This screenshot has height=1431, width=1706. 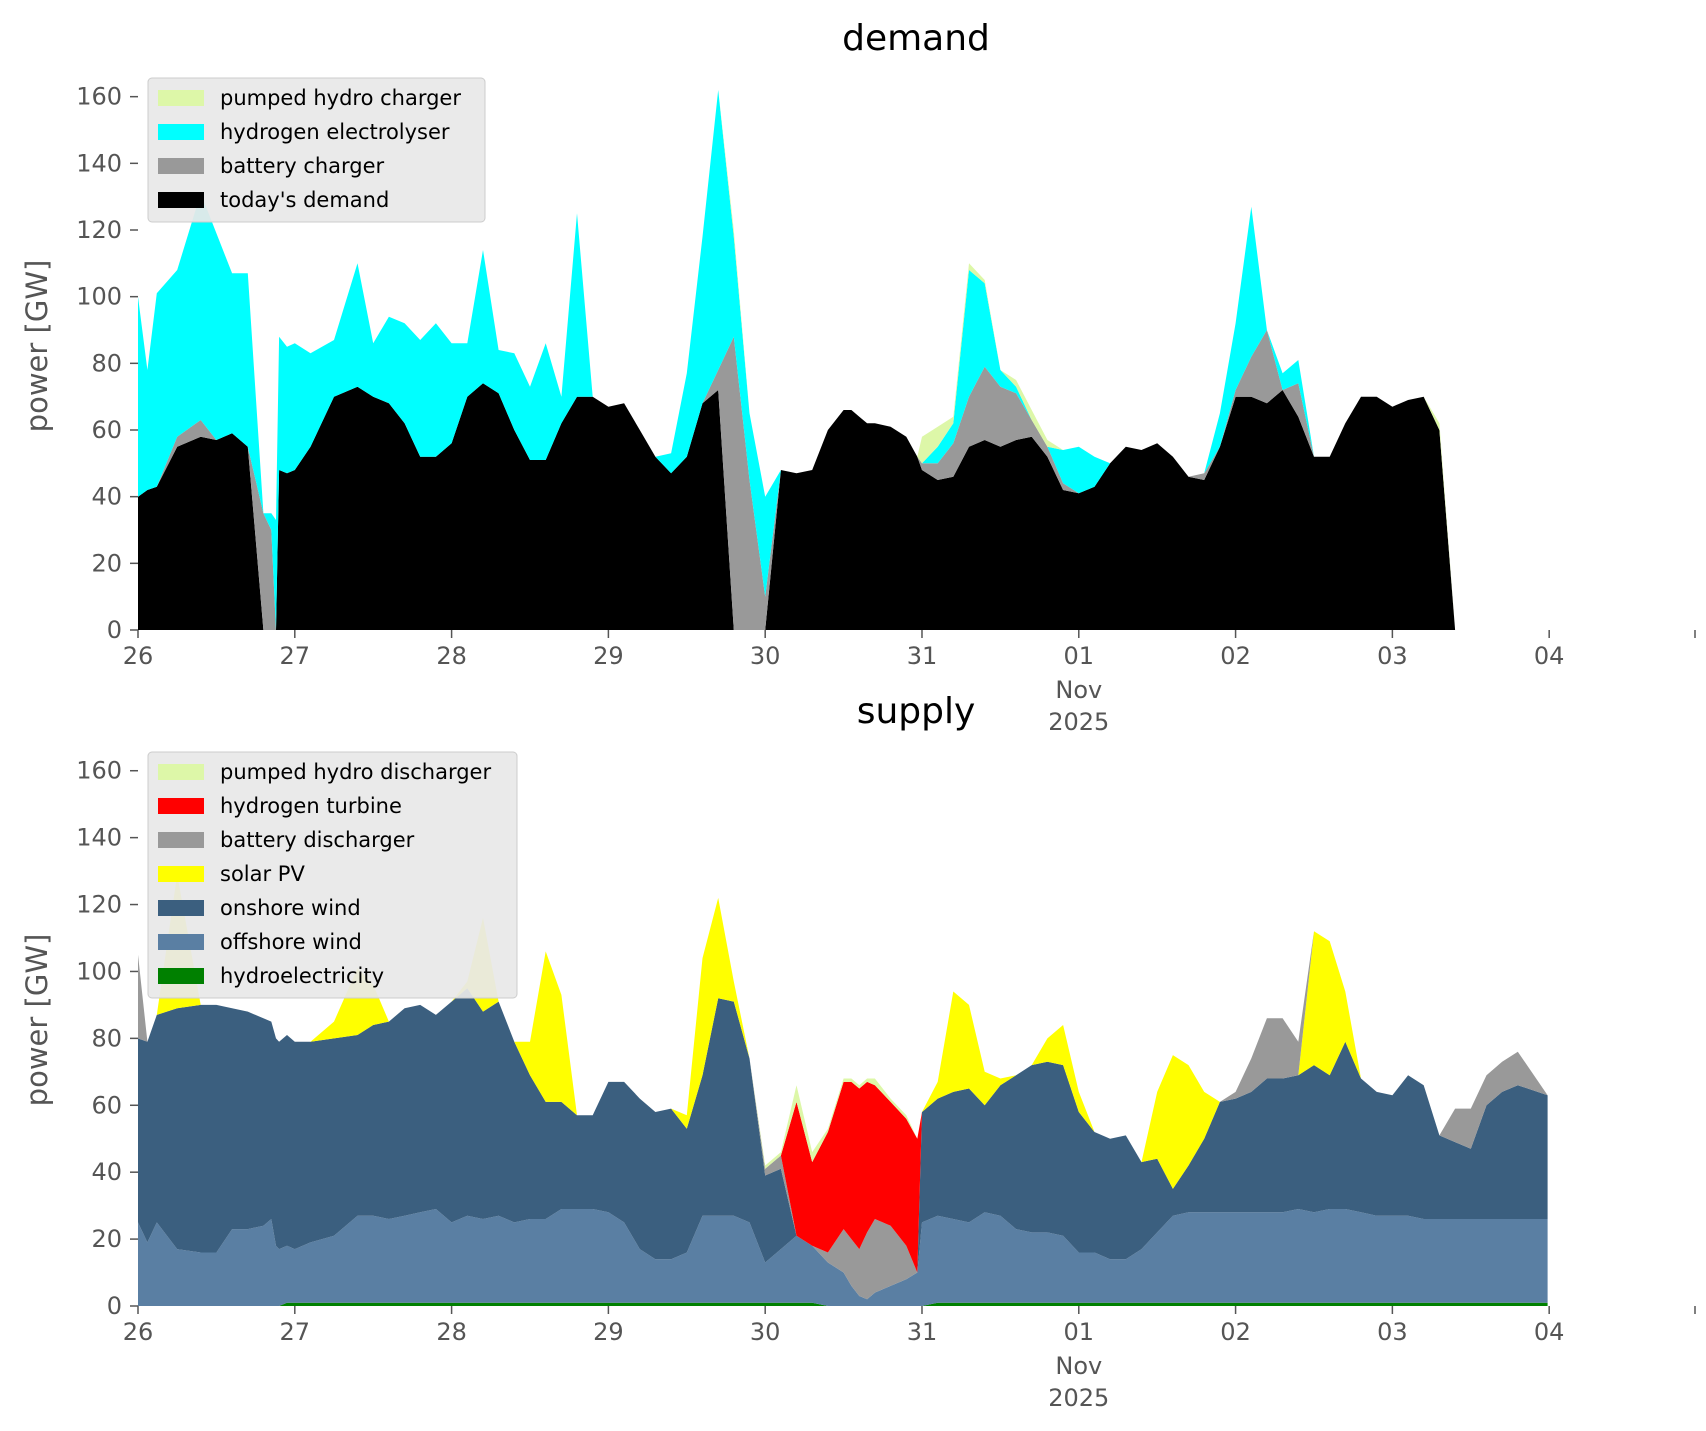 What do you see at coordinates (106, 1239) in the screenshot?
I see `supply-y-tick-label: 20` at bounding box center [106, 1239].